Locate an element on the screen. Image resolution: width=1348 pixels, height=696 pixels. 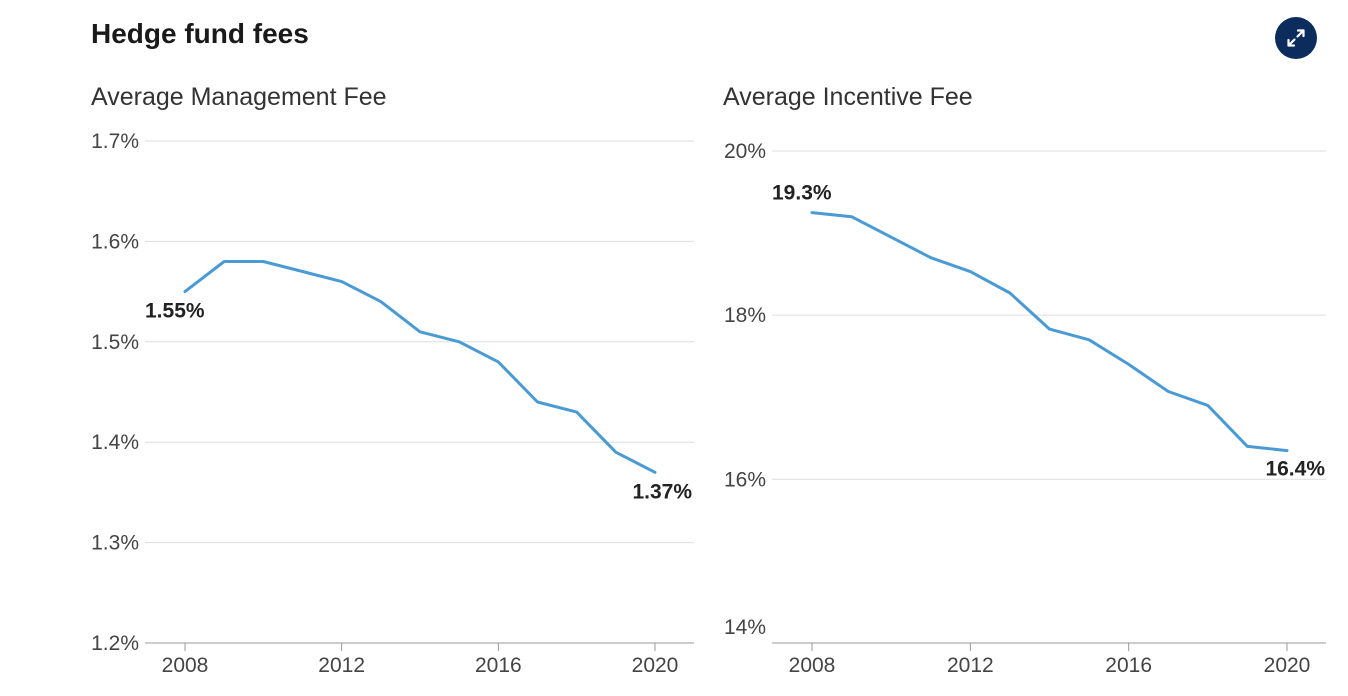
incentive-xtick-label: 2012 is located at coordinates (970, 665).